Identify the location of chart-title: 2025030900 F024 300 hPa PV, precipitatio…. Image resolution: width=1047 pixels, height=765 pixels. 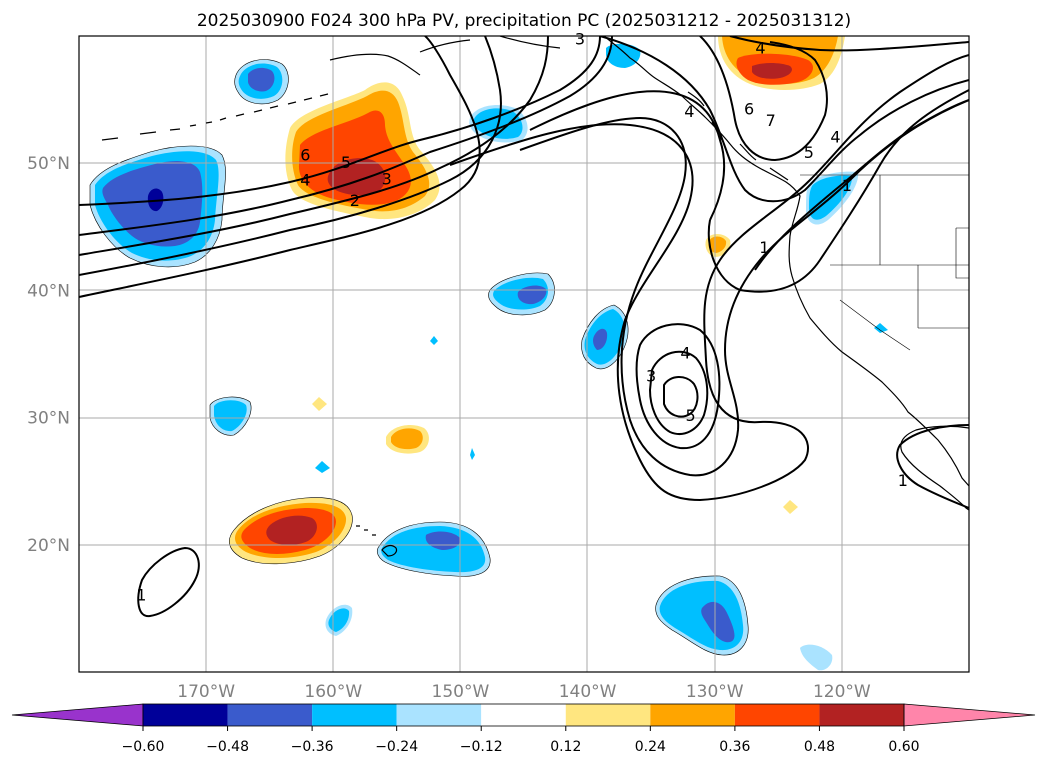
(524, 21).